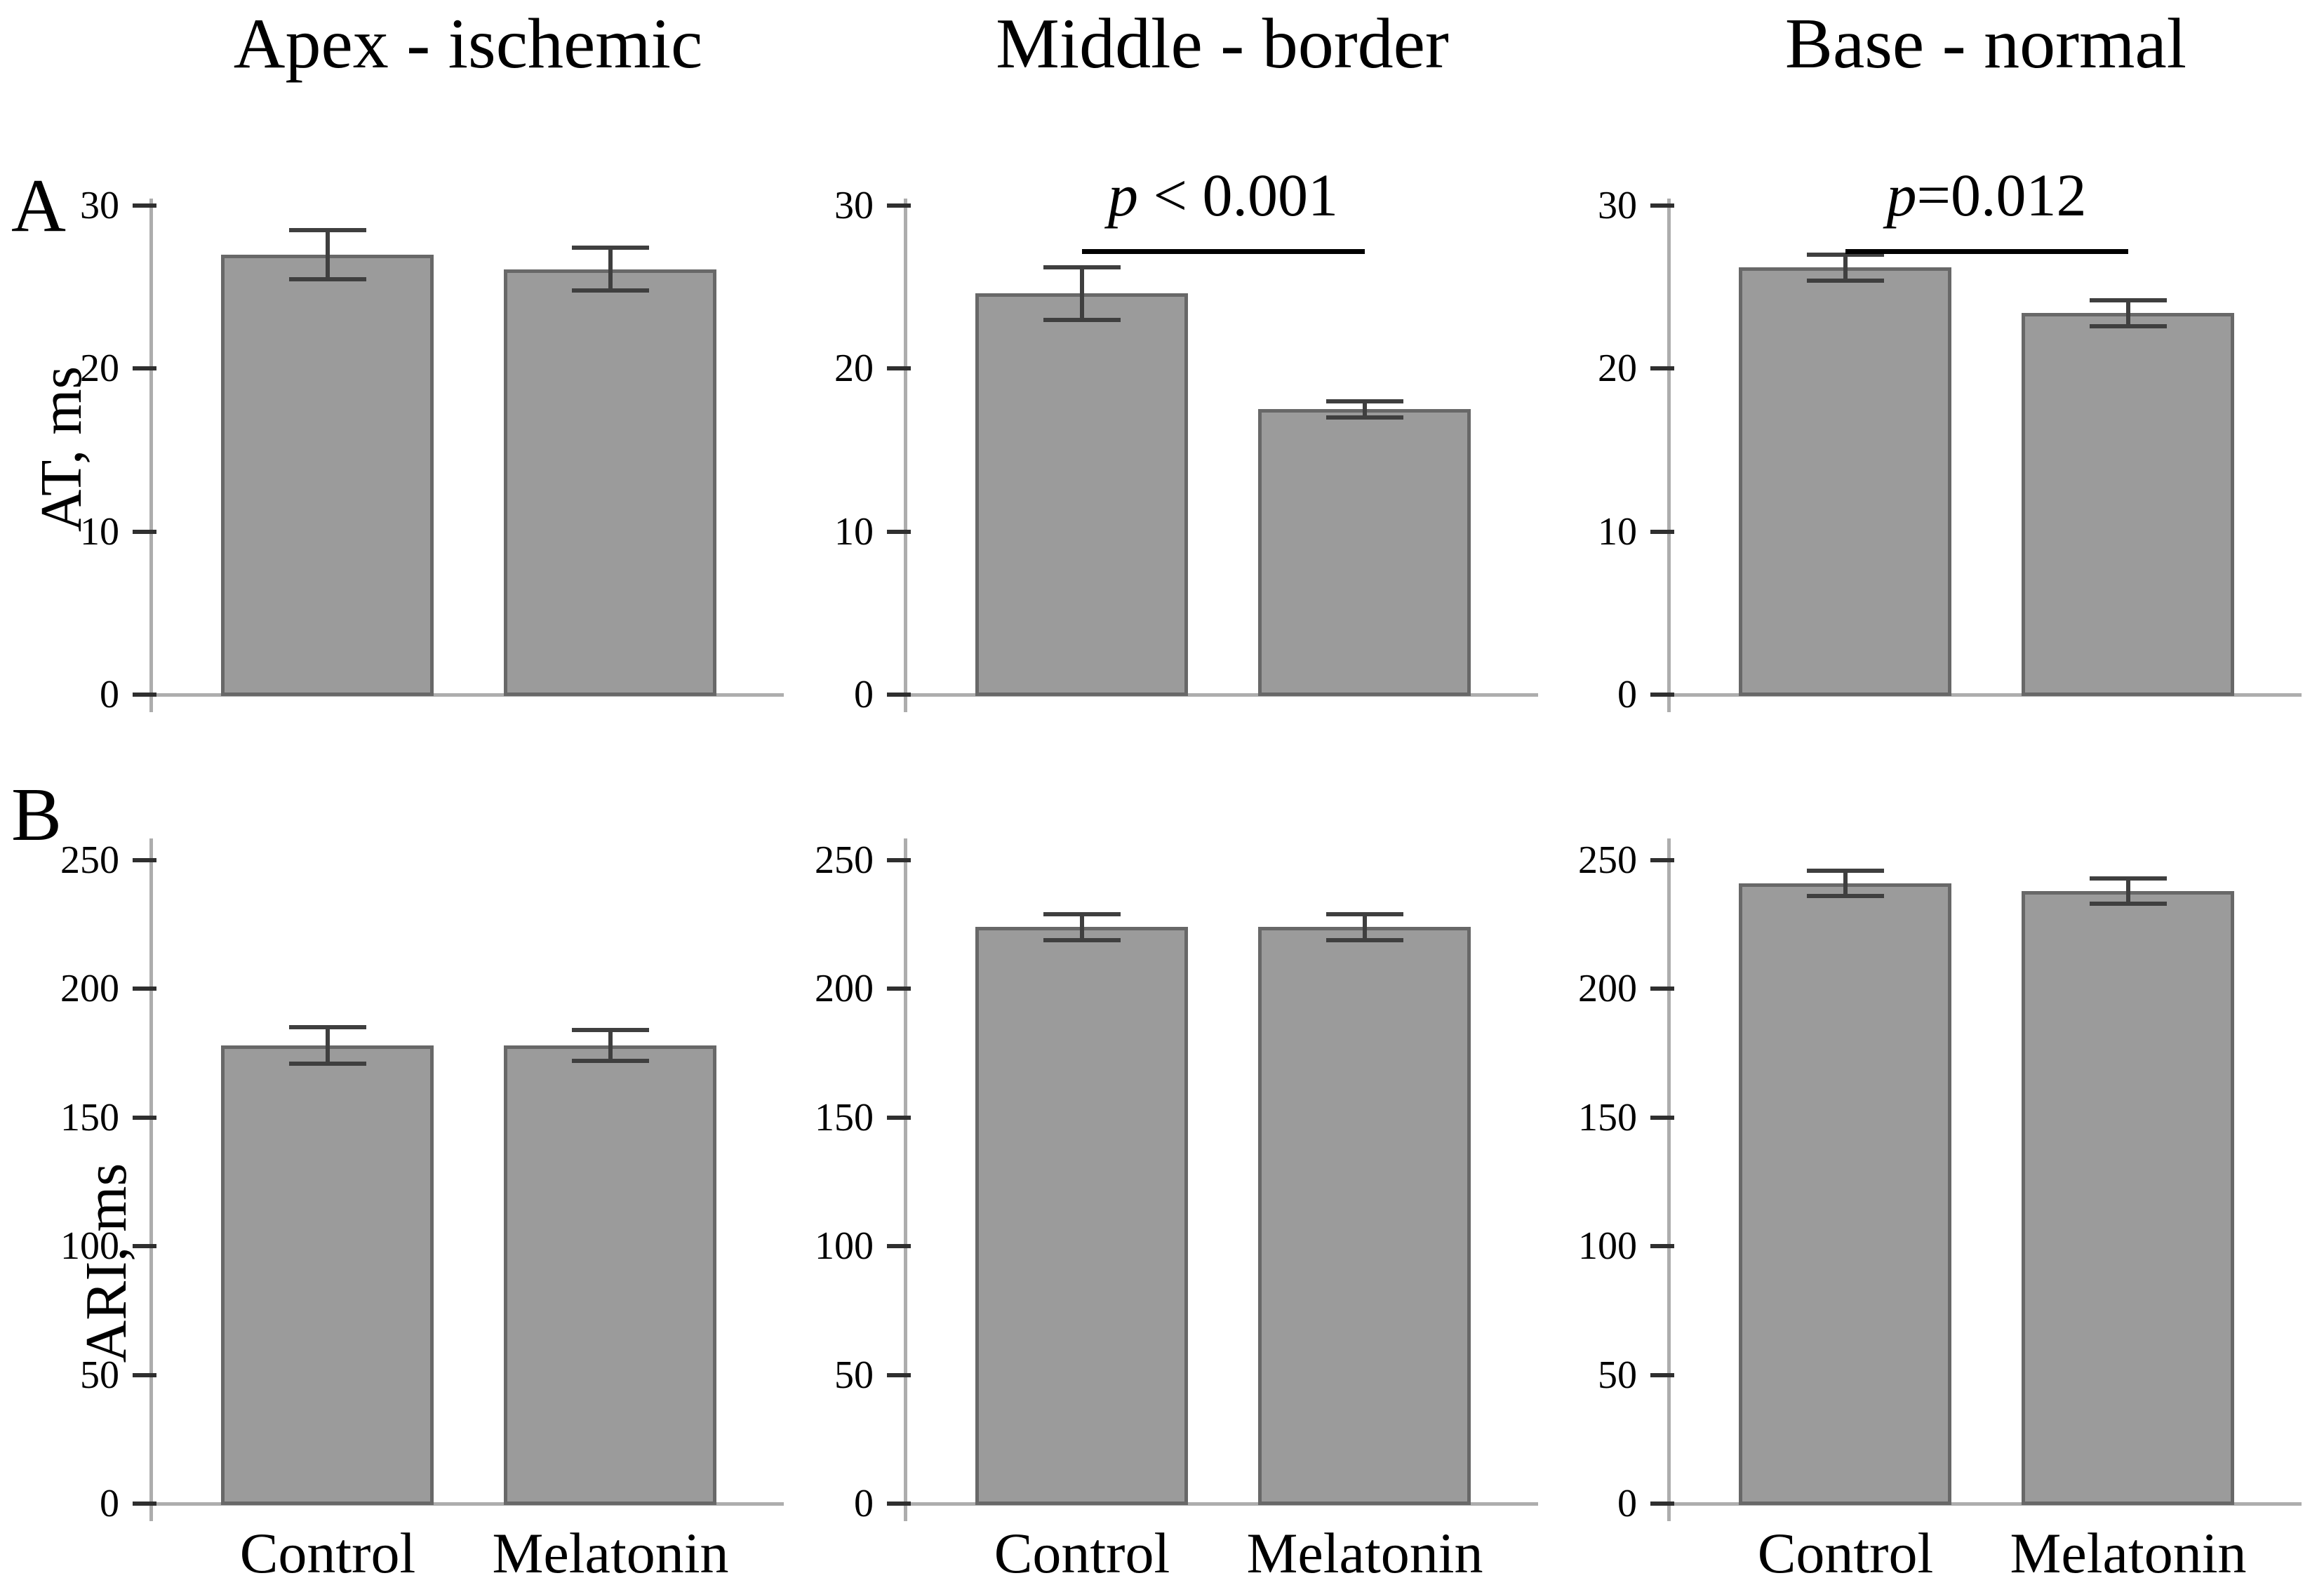 The height and width of the screenshot is (1585, 2324). Describe the element at coordinates (328, 476) in the screenshot. I see `chart-at-apex-bar-control` at that location.